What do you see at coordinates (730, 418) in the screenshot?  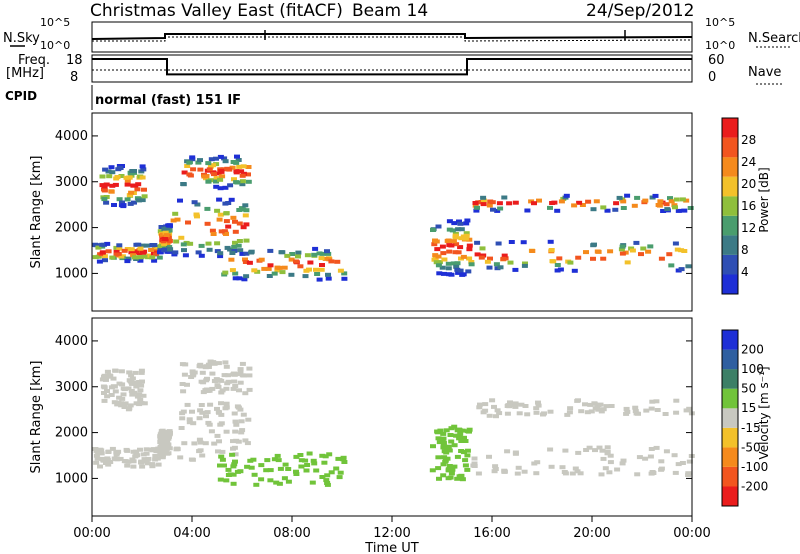 I see `colorbar-frame` at bounding box center [730, 418].